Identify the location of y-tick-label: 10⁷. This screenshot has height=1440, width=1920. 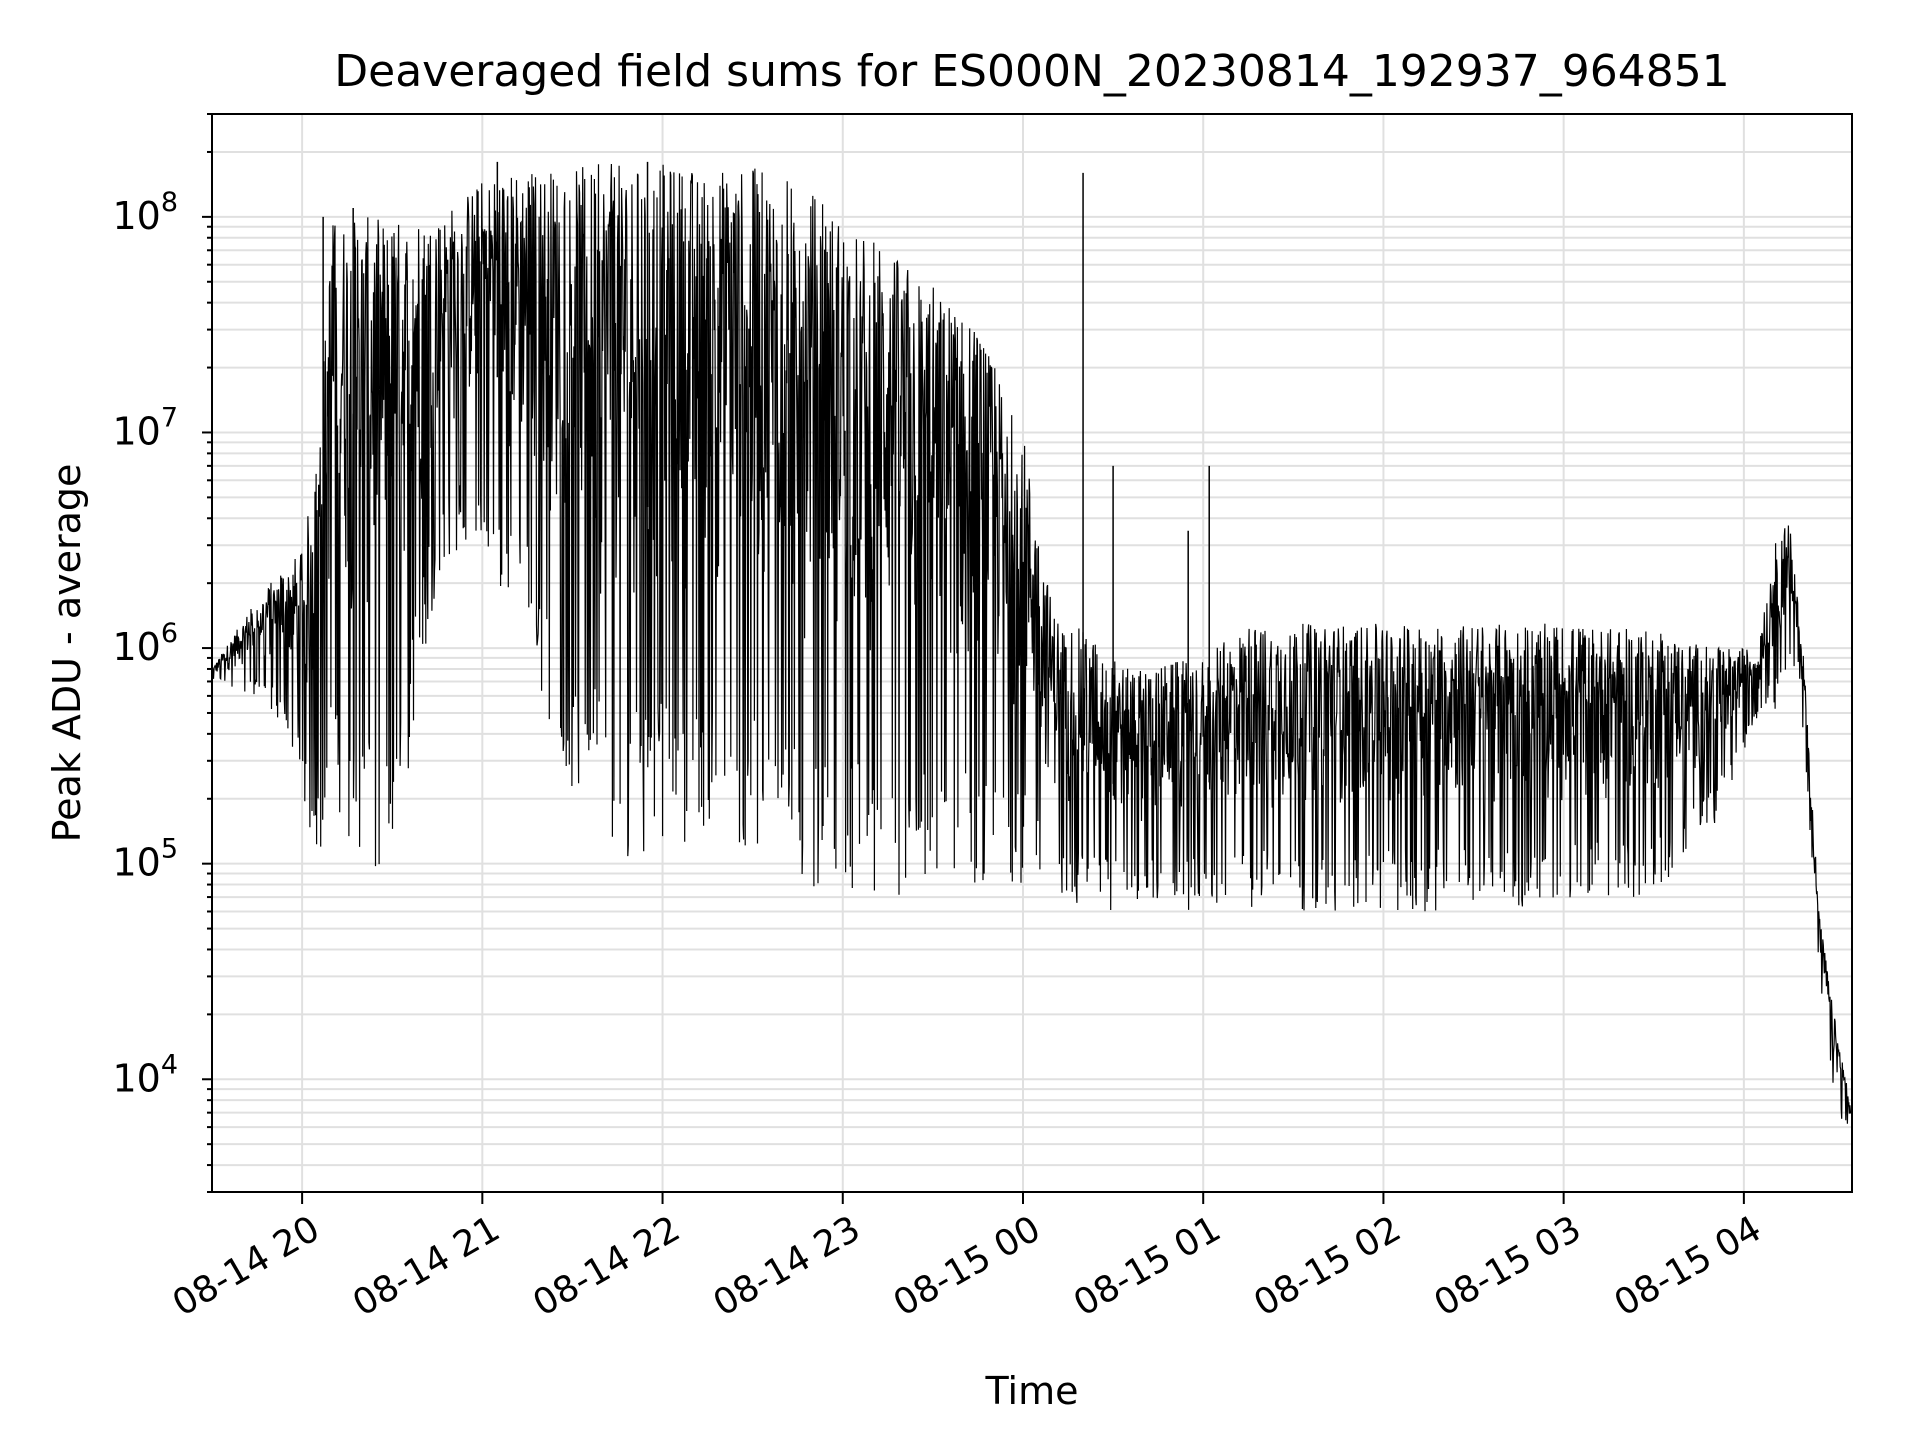
(145, 427).